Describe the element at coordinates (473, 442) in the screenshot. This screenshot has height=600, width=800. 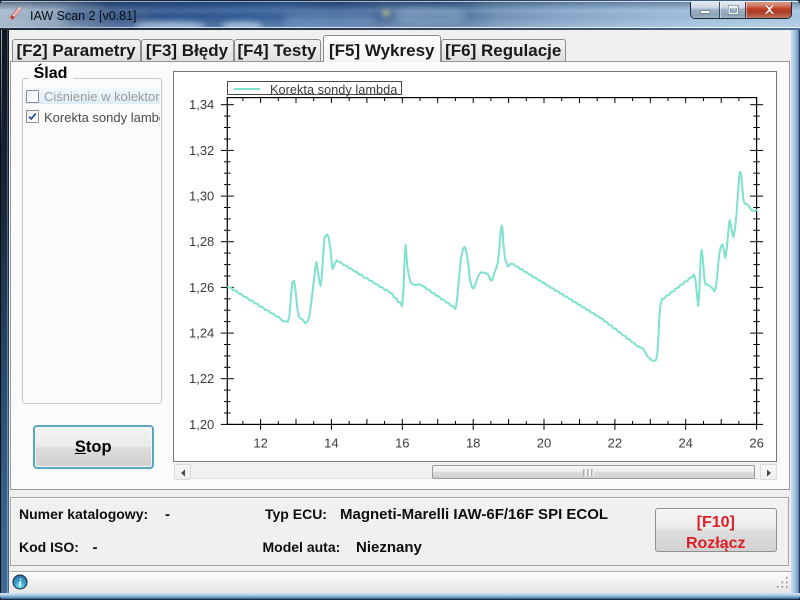
I see `svg-text: 18` at that location.